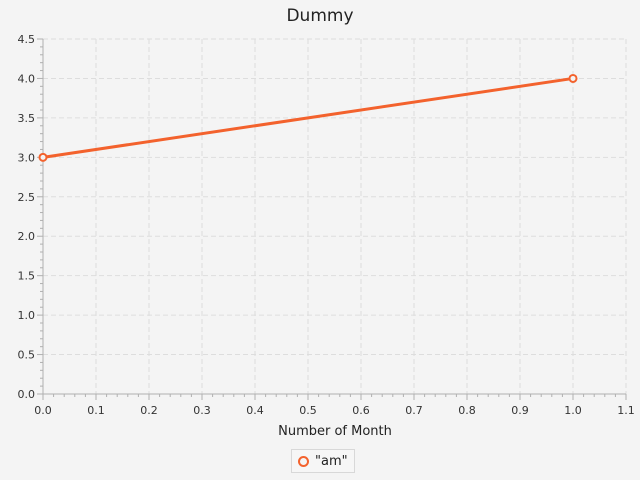  What do you see at coordinates (520, 410) in the screenshot?
I see `x-tick-label: 0.9` at bounding box center [520, 410].